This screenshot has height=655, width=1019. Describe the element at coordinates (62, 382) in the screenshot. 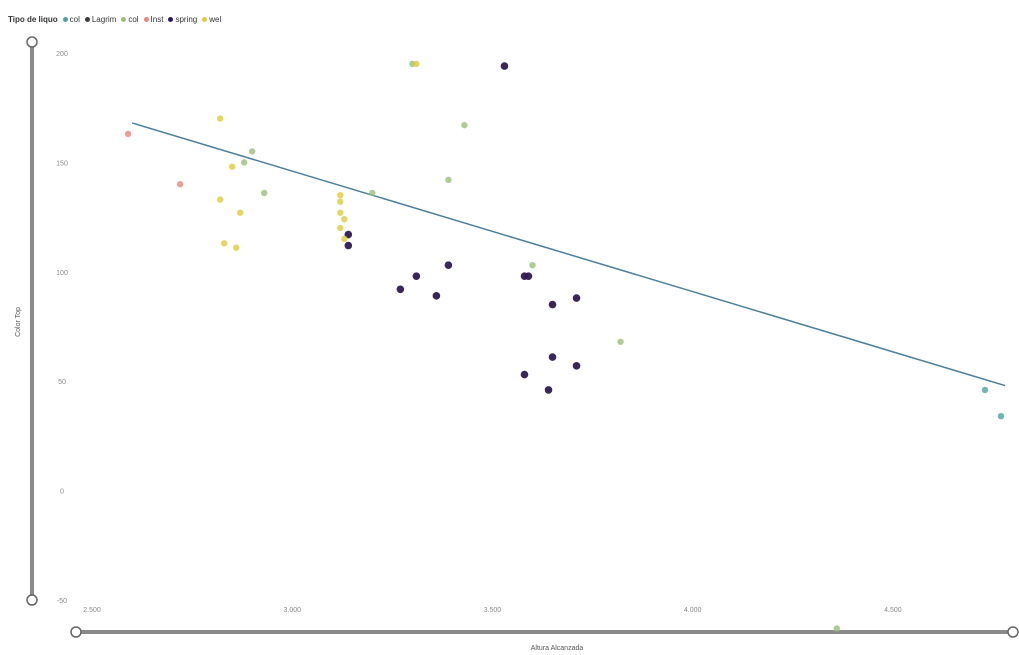

I see `y-tick-label: 50` at that location.